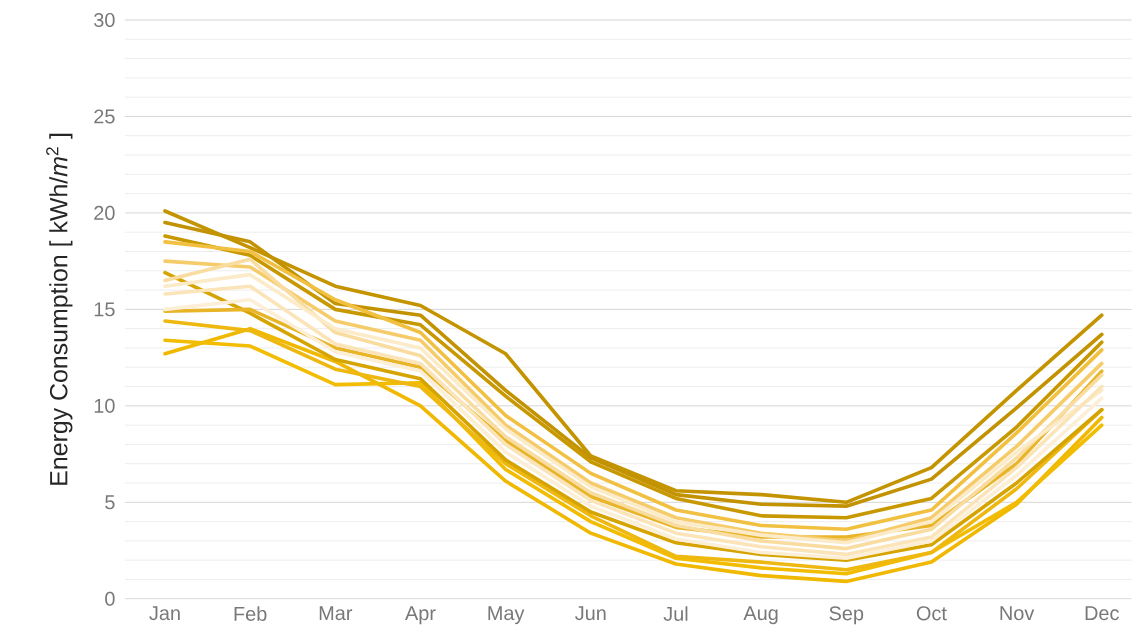 This screenshot has height=643, width=1132. What do you see at coordinates (104, 406) in the screenshot?
I see `y-tick-label: 10` at bounding box center [104, 406].